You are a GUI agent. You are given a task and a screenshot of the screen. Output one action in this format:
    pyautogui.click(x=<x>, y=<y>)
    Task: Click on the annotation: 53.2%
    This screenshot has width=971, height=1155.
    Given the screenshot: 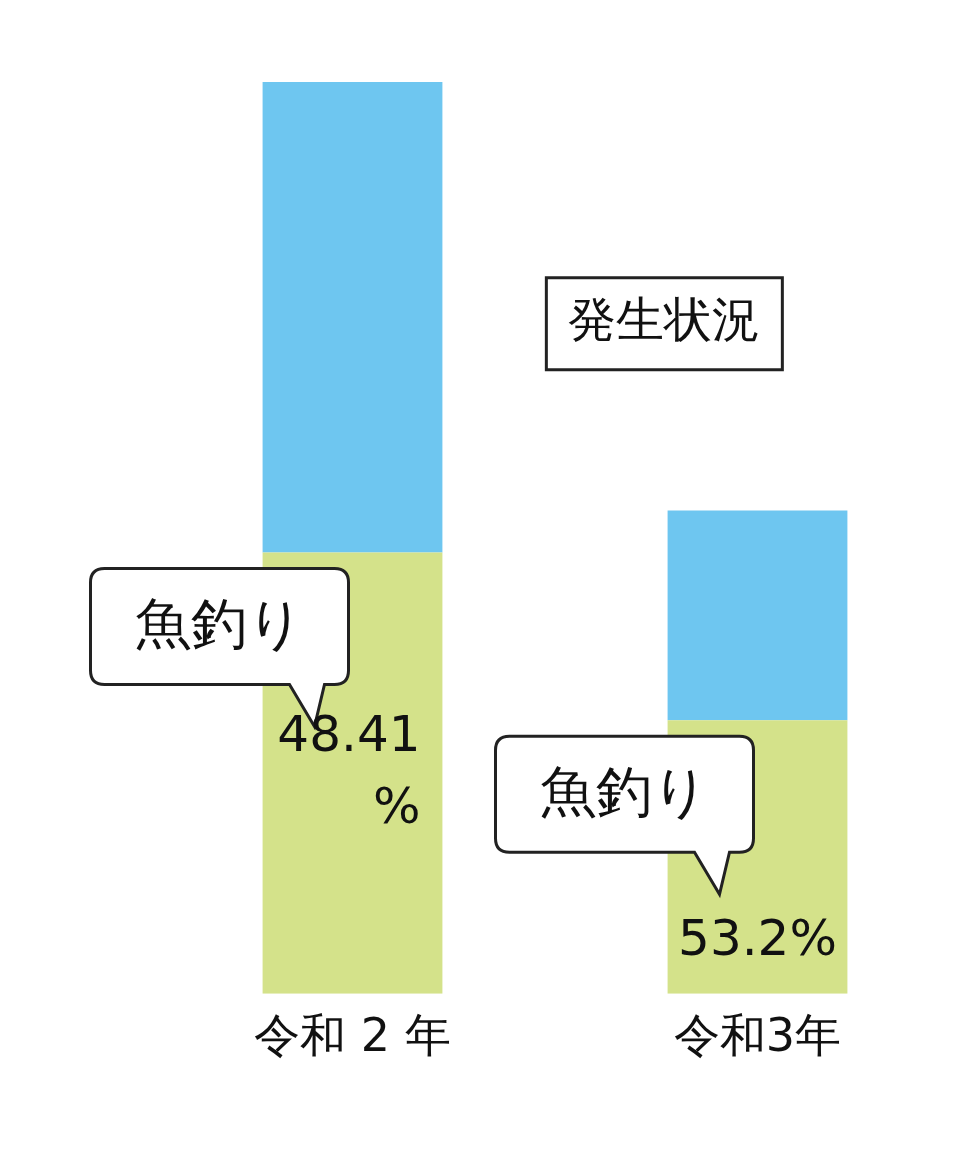 What is the action you would take?
    pyautogui.click(x=757, y=938)
    